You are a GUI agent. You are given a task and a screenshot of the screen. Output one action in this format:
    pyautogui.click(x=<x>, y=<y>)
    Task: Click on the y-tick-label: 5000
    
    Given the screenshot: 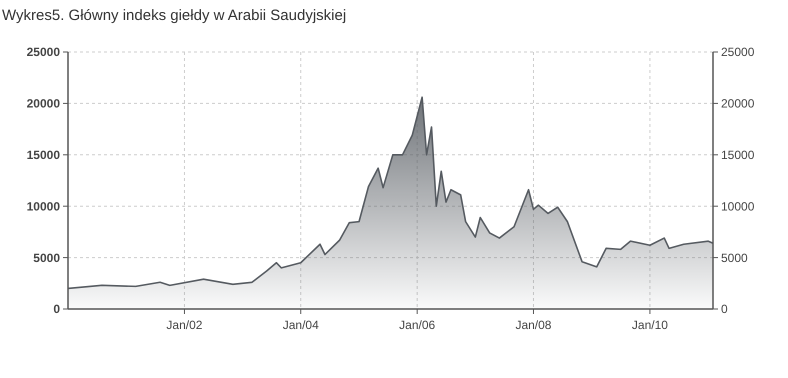 What is the action you would take?
    pyautogui.click(x=46, y=257)
    